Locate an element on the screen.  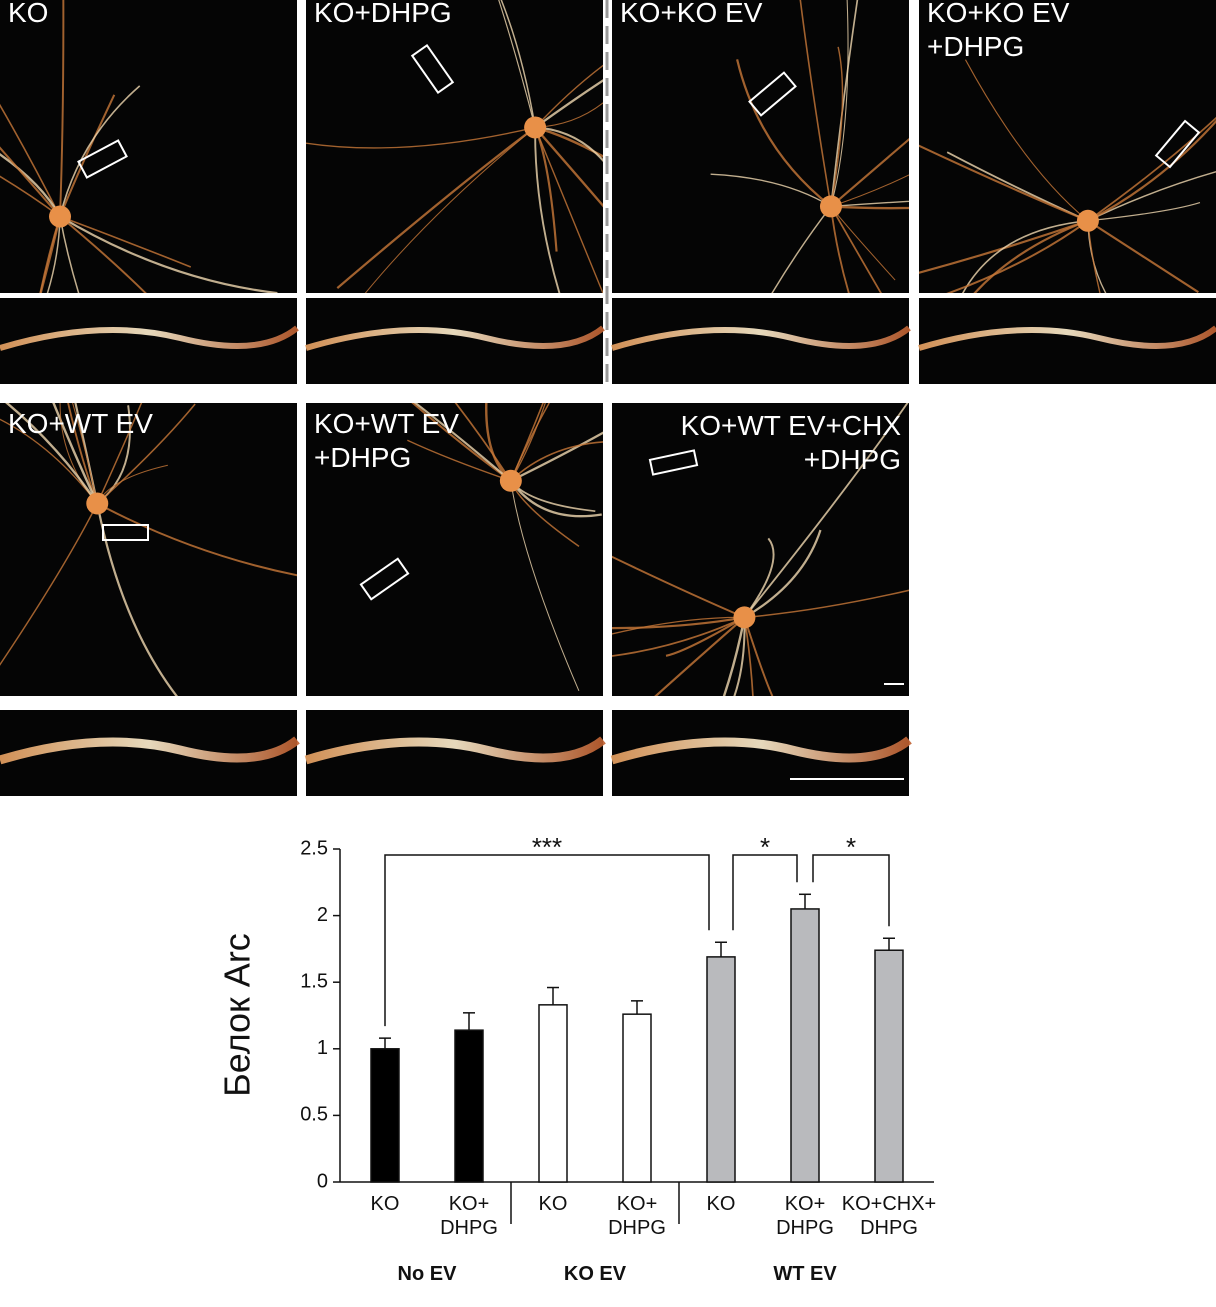
x-tick-label: KO+ DHPG is located at coordinates (805, 1216).